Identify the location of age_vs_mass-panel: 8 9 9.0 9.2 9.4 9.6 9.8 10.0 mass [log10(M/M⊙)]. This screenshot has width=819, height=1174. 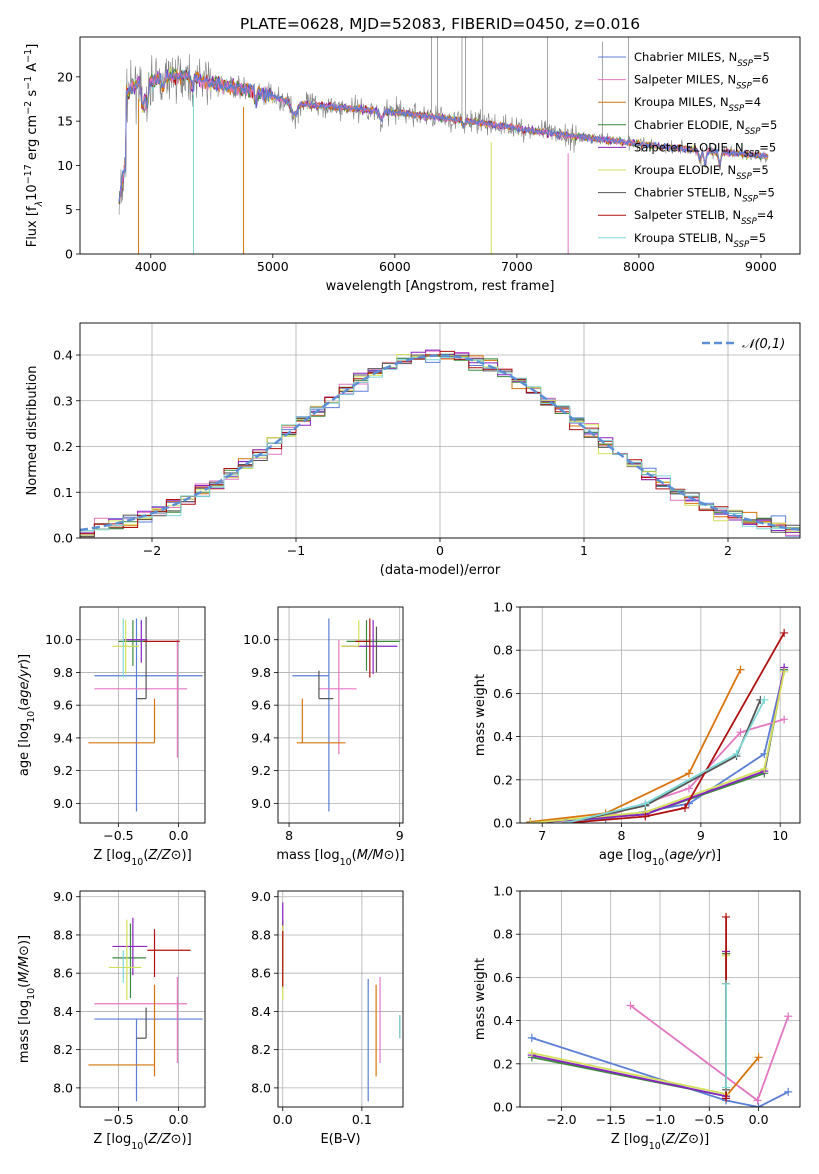
(324, 737).